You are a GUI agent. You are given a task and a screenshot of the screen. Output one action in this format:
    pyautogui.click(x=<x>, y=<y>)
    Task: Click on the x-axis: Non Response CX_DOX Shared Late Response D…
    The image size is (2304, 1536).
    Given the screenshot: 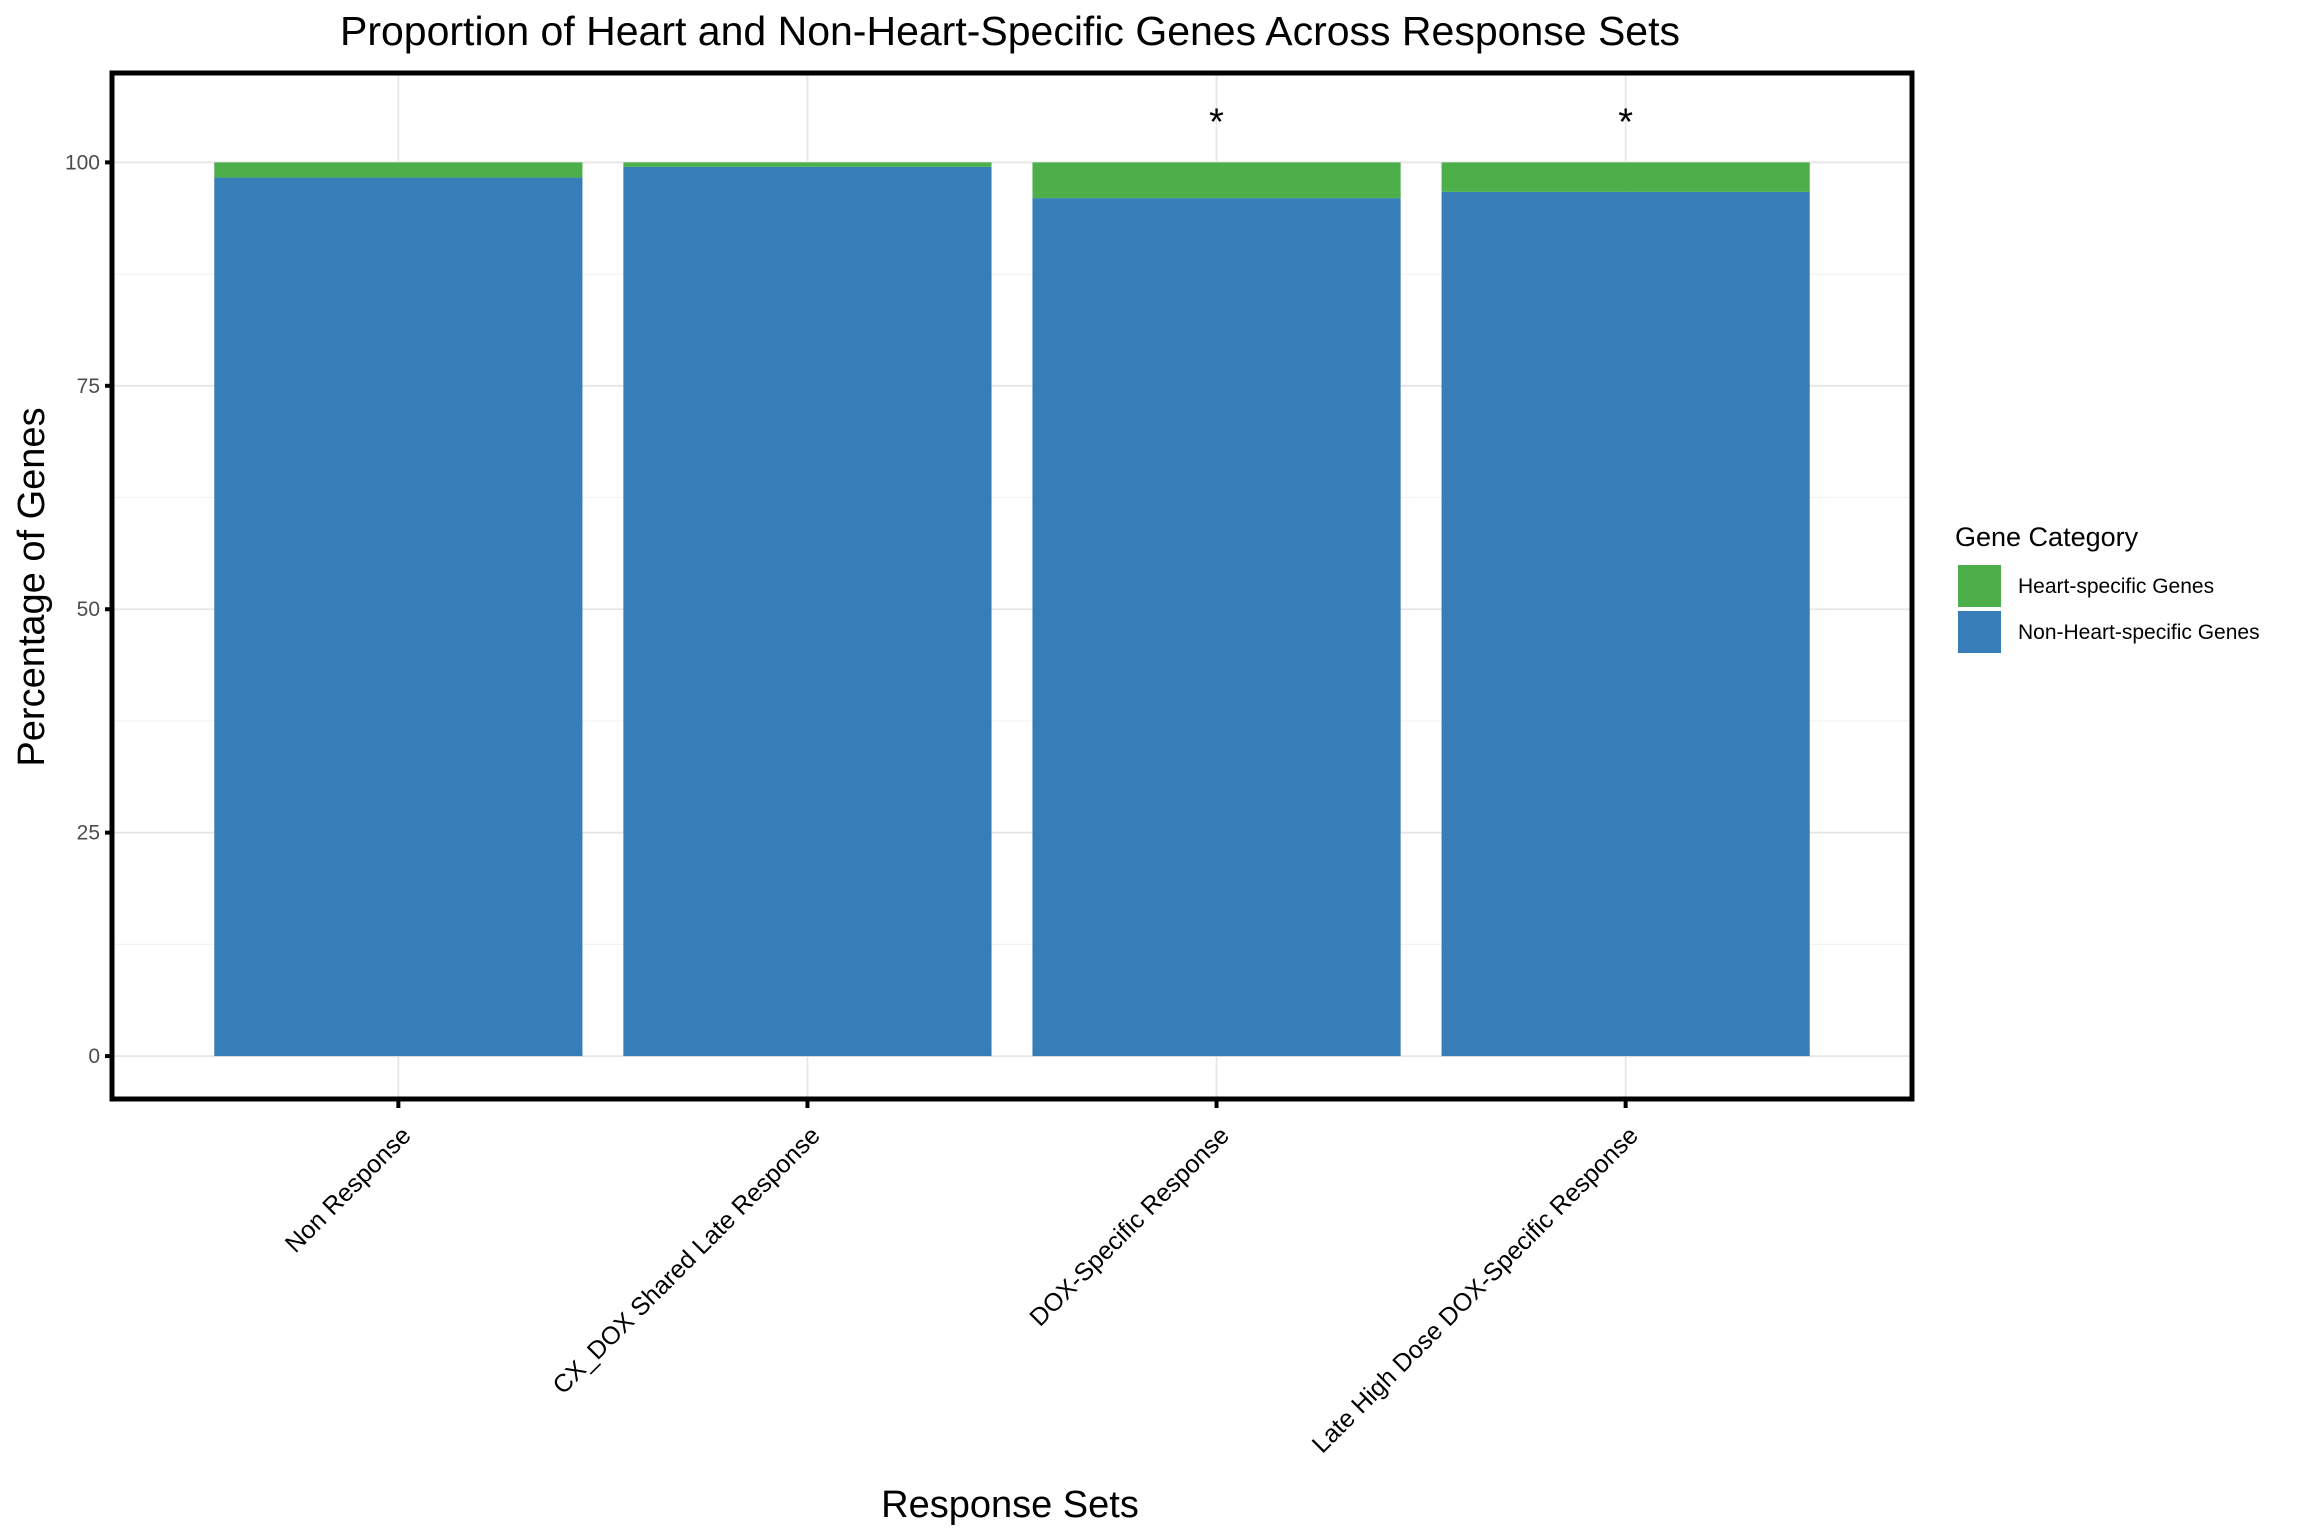 What is the action you would take?
    pyautogui.click(x=962, y=1279)
    